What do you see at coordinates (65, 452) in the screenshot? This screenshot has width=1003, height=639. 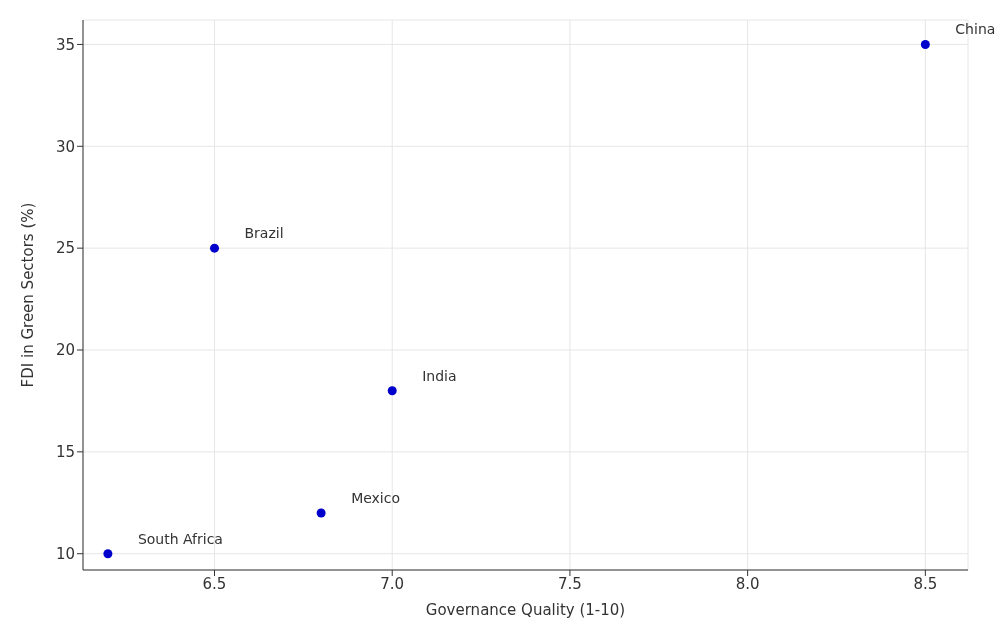 I see `y-tick-label: 15` at bounding box center [65, 452].